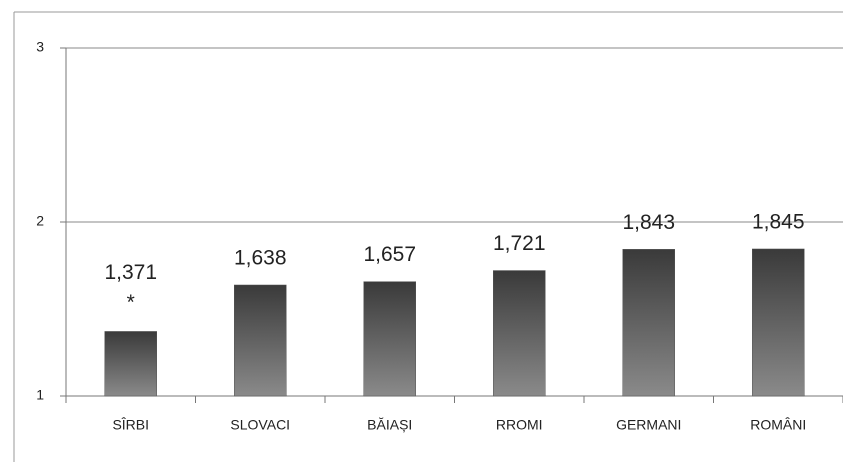 This screenshot has width=843, height=462. I want to click on value-label: 1,843, so click(648, 222).